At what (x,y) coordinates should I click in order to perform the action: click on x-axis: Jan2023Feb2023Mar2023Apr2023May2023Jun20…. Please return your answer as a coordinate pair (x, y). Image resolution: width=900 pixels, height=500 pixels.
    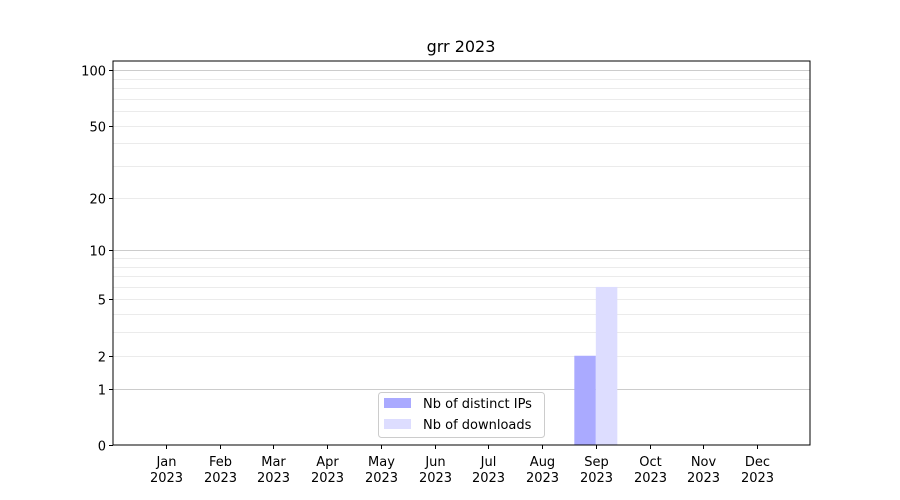
    Looking at the image, I should click on (462, 465).